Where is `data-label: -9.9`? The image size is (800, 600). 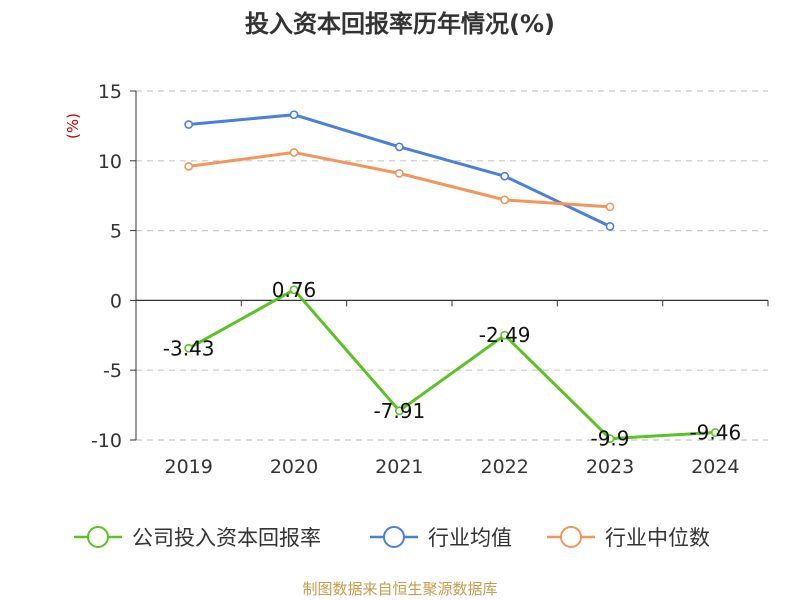 data-label: -9.9 is located at coordinates (609, 439).